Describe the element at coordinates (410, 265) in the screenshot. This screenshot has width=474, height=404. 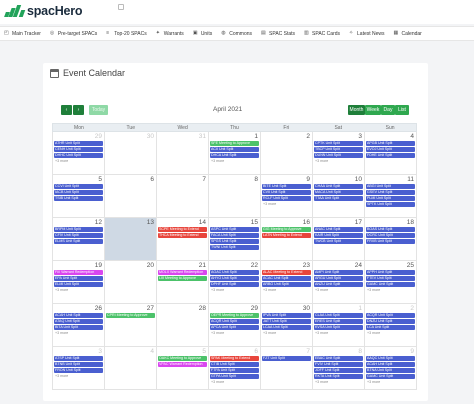
I see `day-number: 25` at that location.